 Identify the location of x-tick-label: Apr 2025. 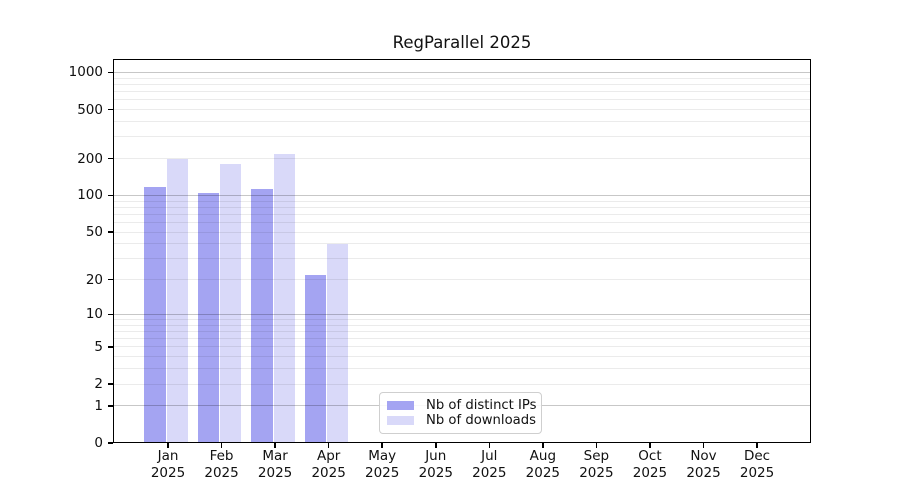
(329, 465).